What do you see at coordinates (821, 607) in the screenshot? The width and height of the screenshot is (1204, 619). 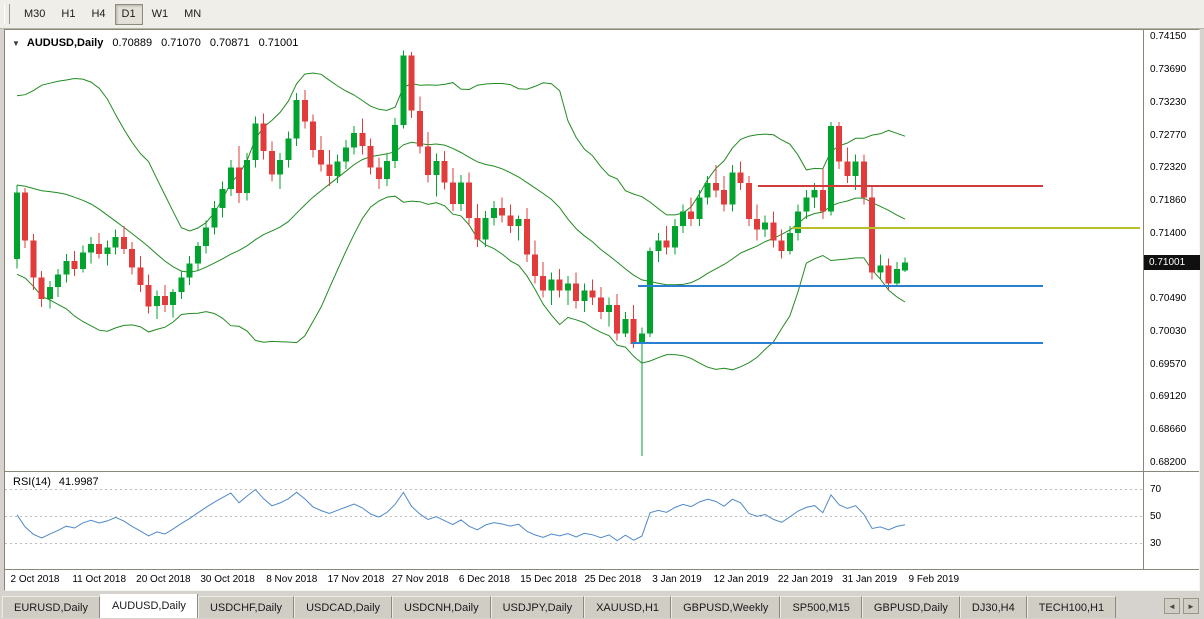 I see `chart-tab-sp500-m15: SP500,M15` at bounding box center [821, 607].